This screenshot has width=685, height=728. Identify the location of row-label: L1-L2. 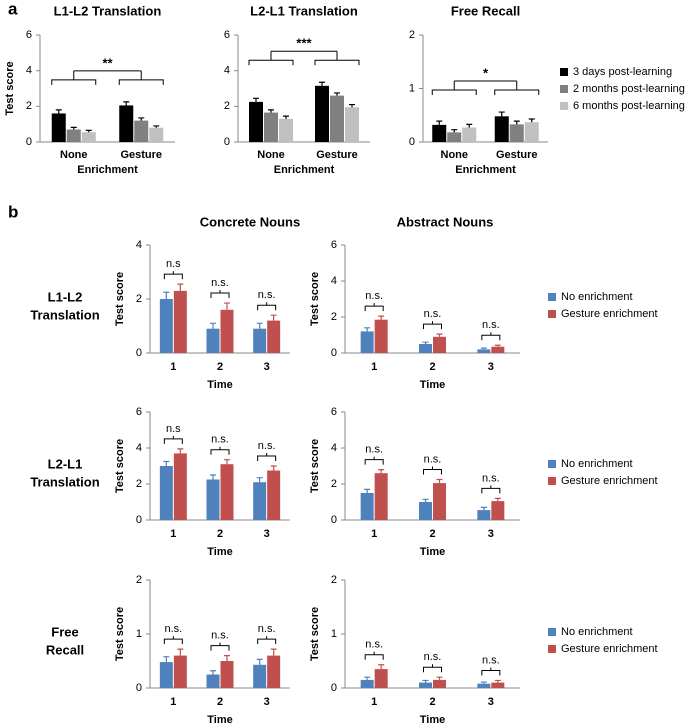
(65, 296).